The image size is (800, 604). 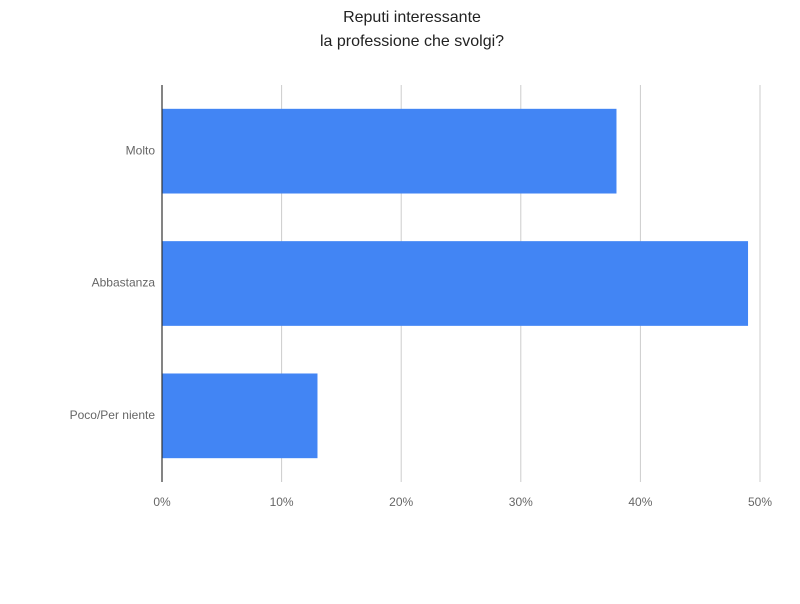 I want to click on y-tick-label: Molto, so click(x=141, y=150).